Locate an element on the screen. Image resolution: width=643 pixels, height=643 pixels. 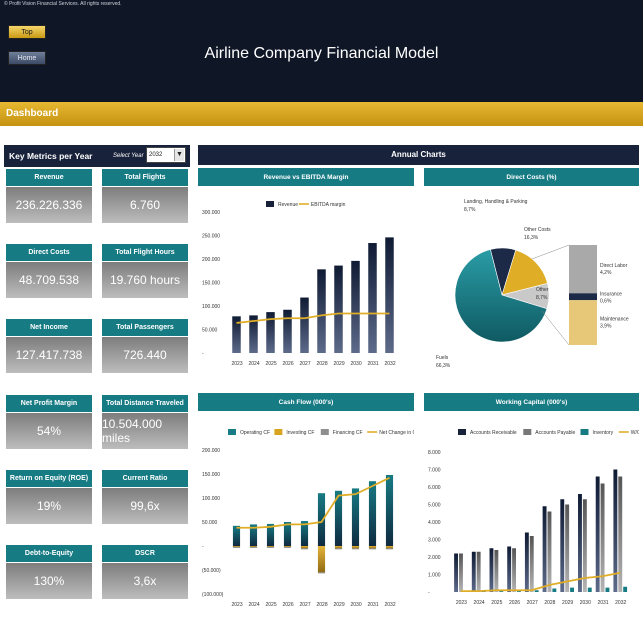
pie-slice-percent: 66,3% is located at coordinates (443, 366).